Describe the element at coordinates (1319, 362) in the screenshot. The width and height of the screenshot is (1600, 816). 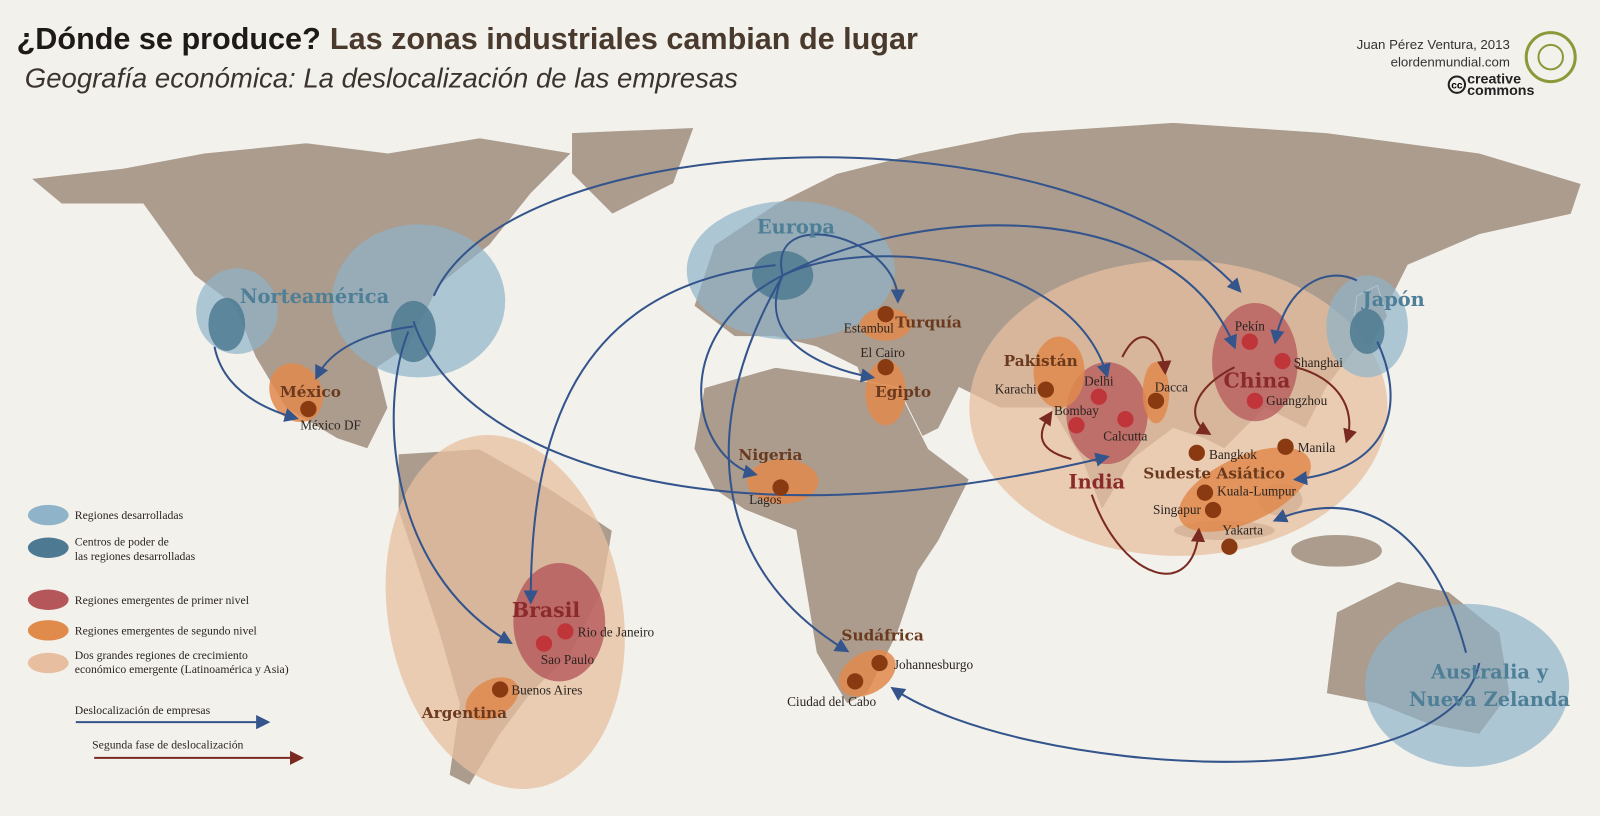
I see `city-label: Shanghai` at that location.